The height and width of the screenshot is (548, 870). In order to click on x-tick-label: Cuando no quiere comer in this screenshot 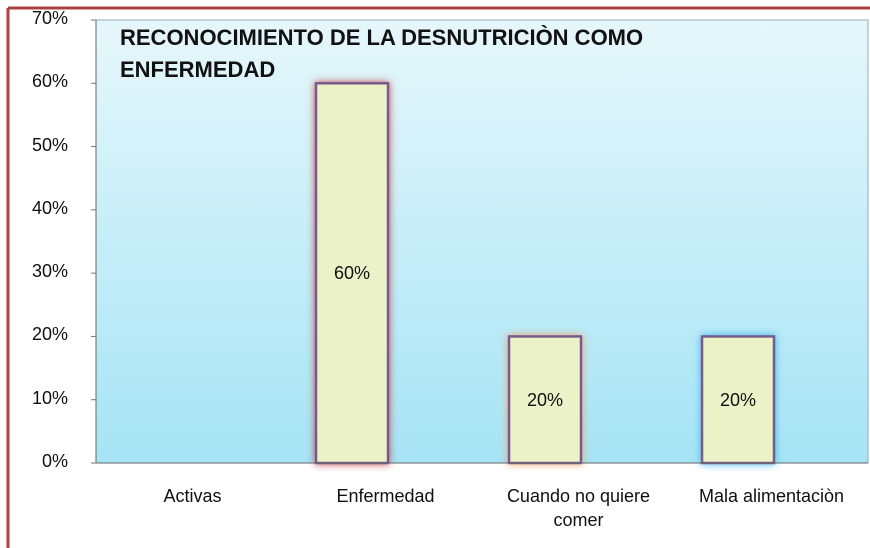, I will do `click(578, 508)`.